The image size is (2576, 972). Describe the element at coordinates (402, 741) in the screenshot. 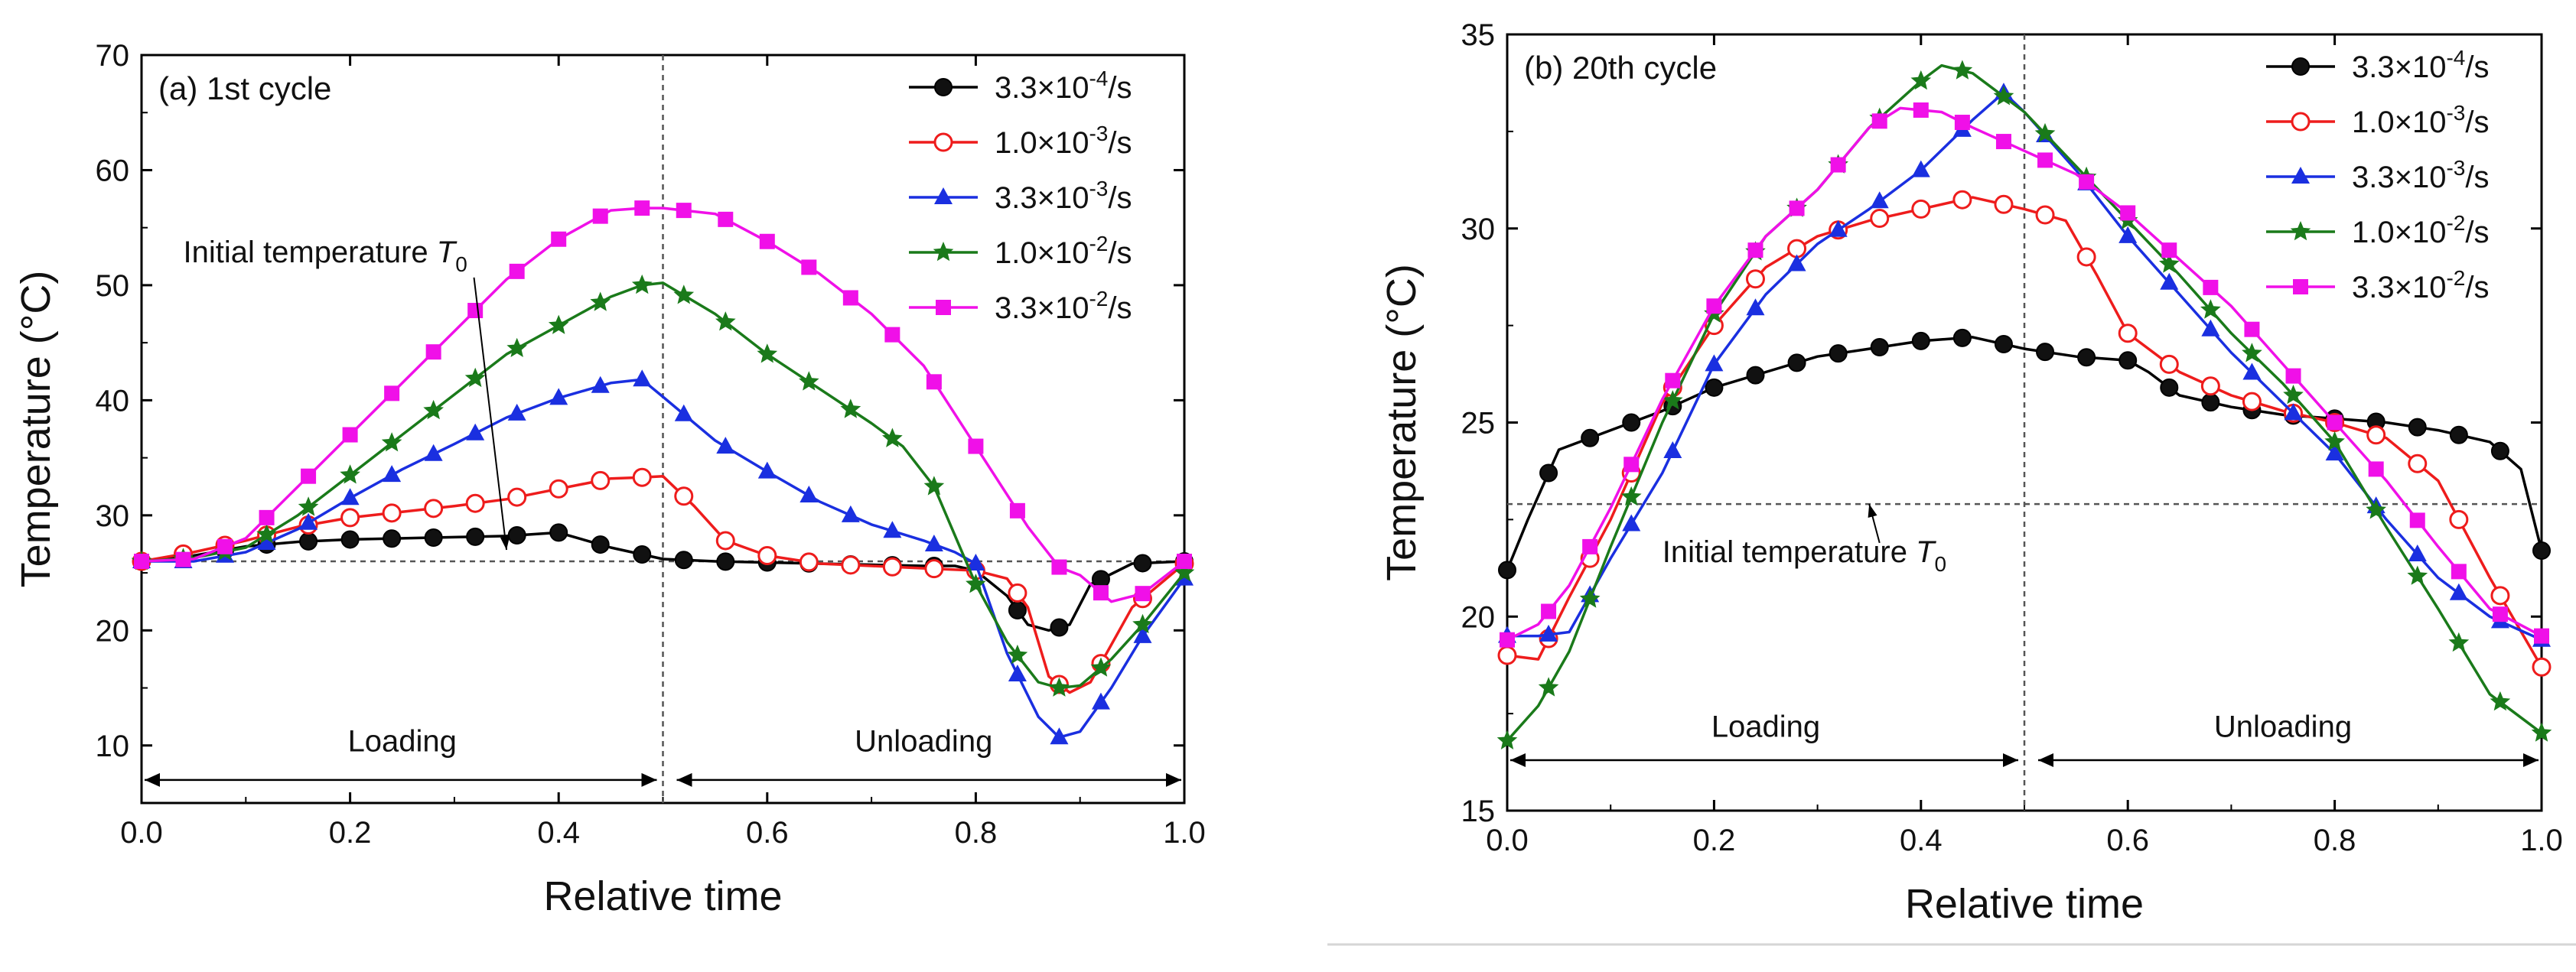

I see `loading-label: Loading` at that location.